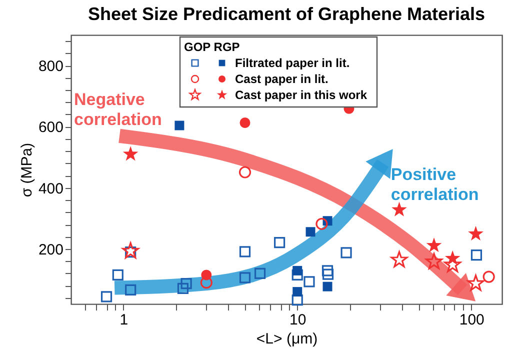 The width and height of the screenshot is (520, 356). I want to click on x-tick-label: 1, so click(124, 320).